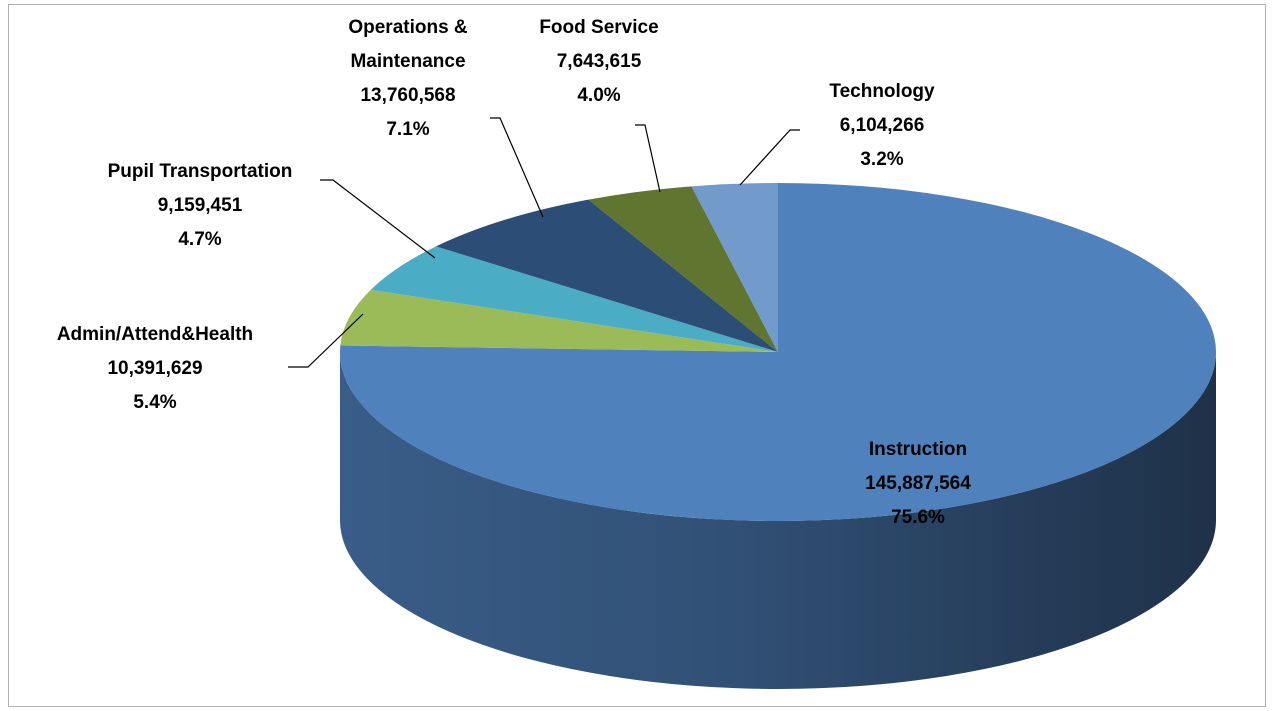  What do you see at coordinates (918, 517) in the screenshot?
I see `percent-label: 75.6%` at bounding box center [918, 517].